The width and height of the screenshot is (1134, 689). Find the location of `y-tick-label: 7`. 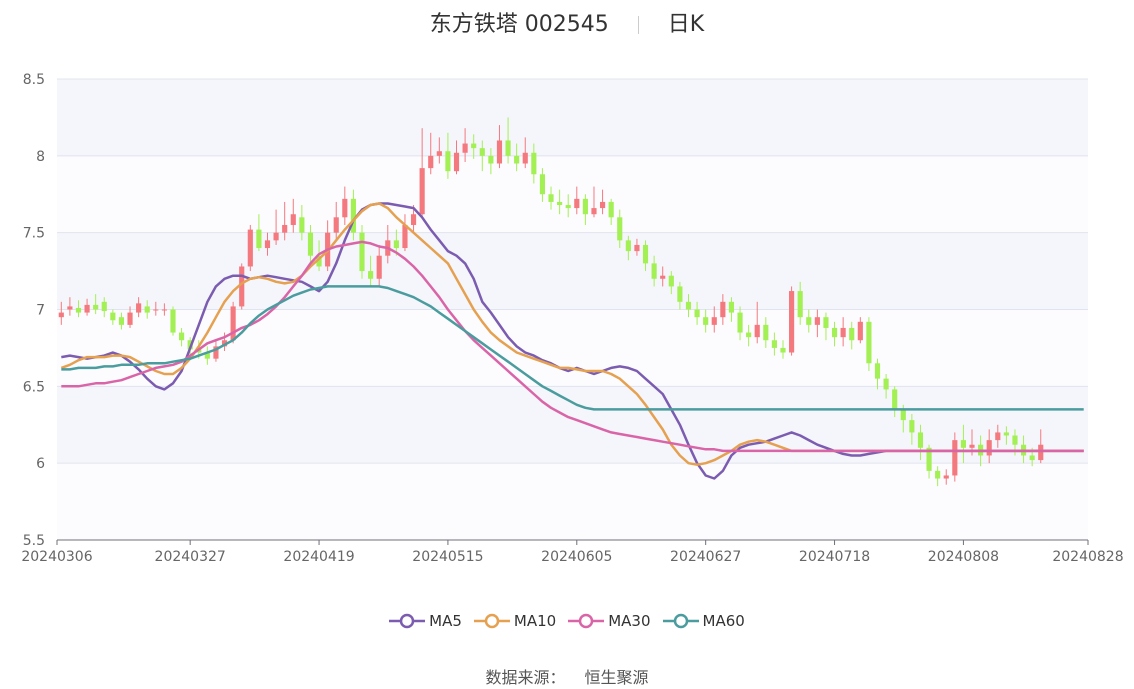

y-tick-label: 7 is located at coordinates (40, 311).